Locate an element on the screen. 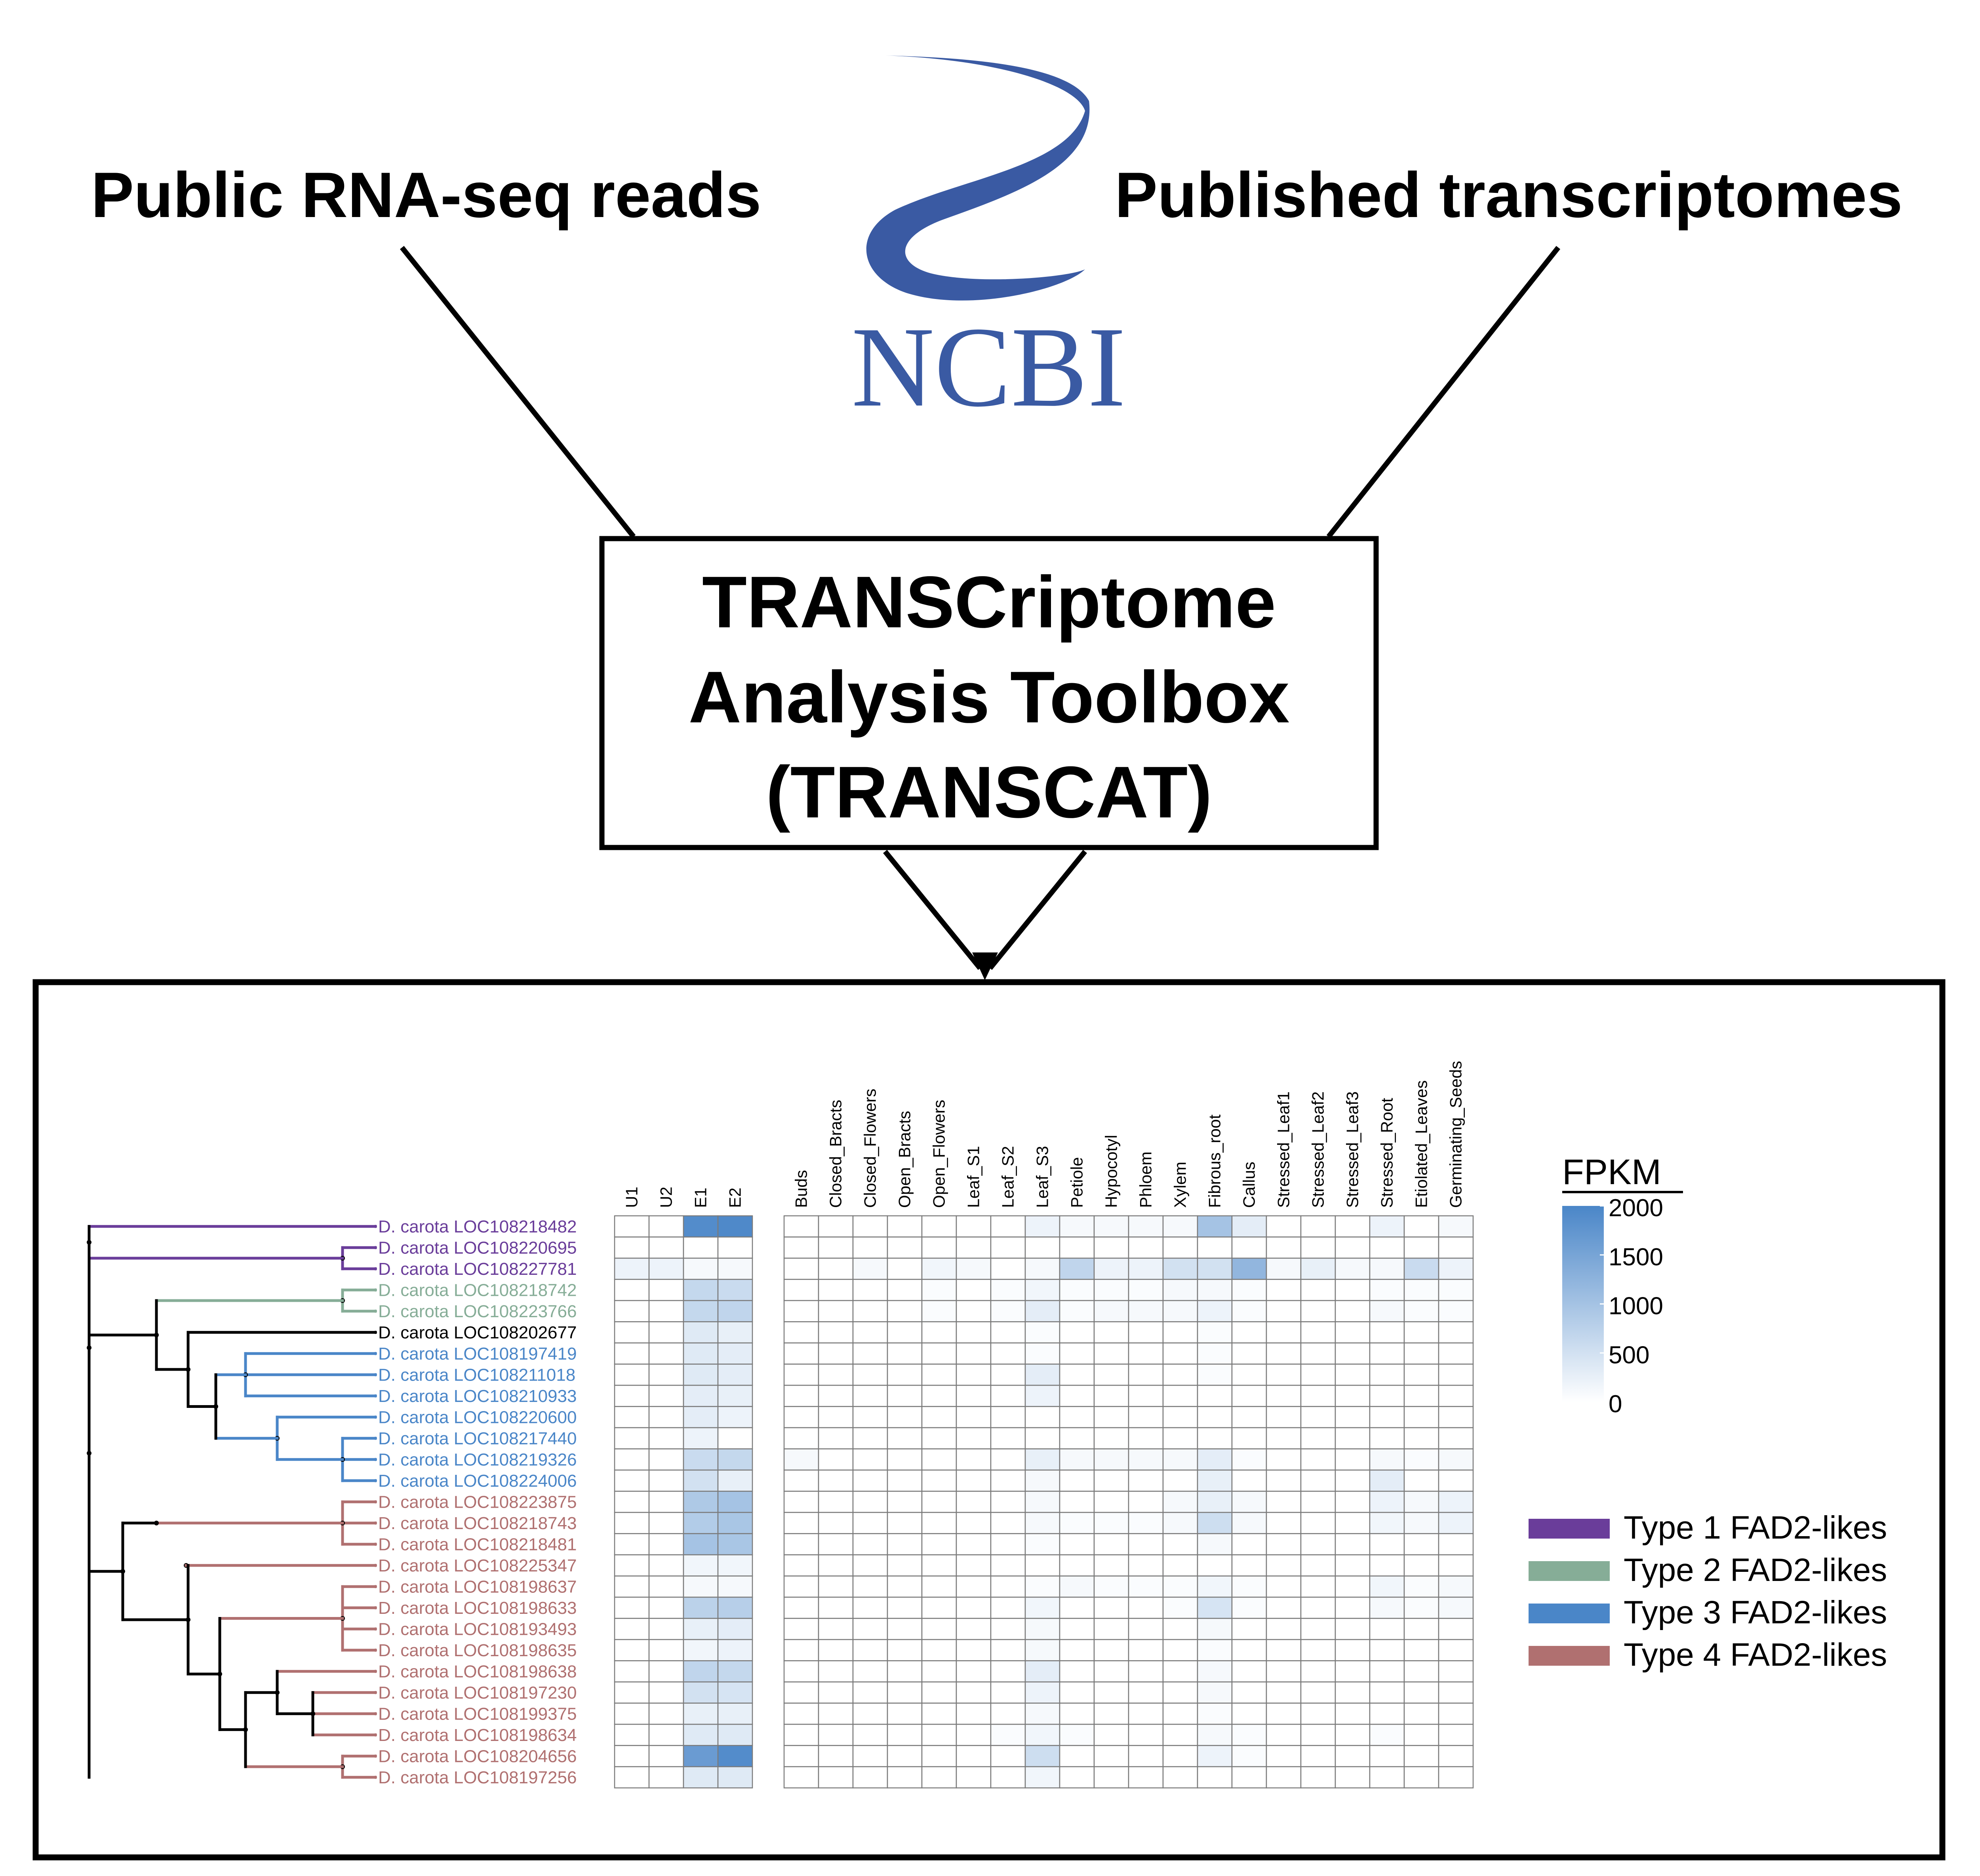 The width and height of the screenshot is (1980, 1876). gene-label: D. carota LOC108211018 is located at coordinates (476, 1375).